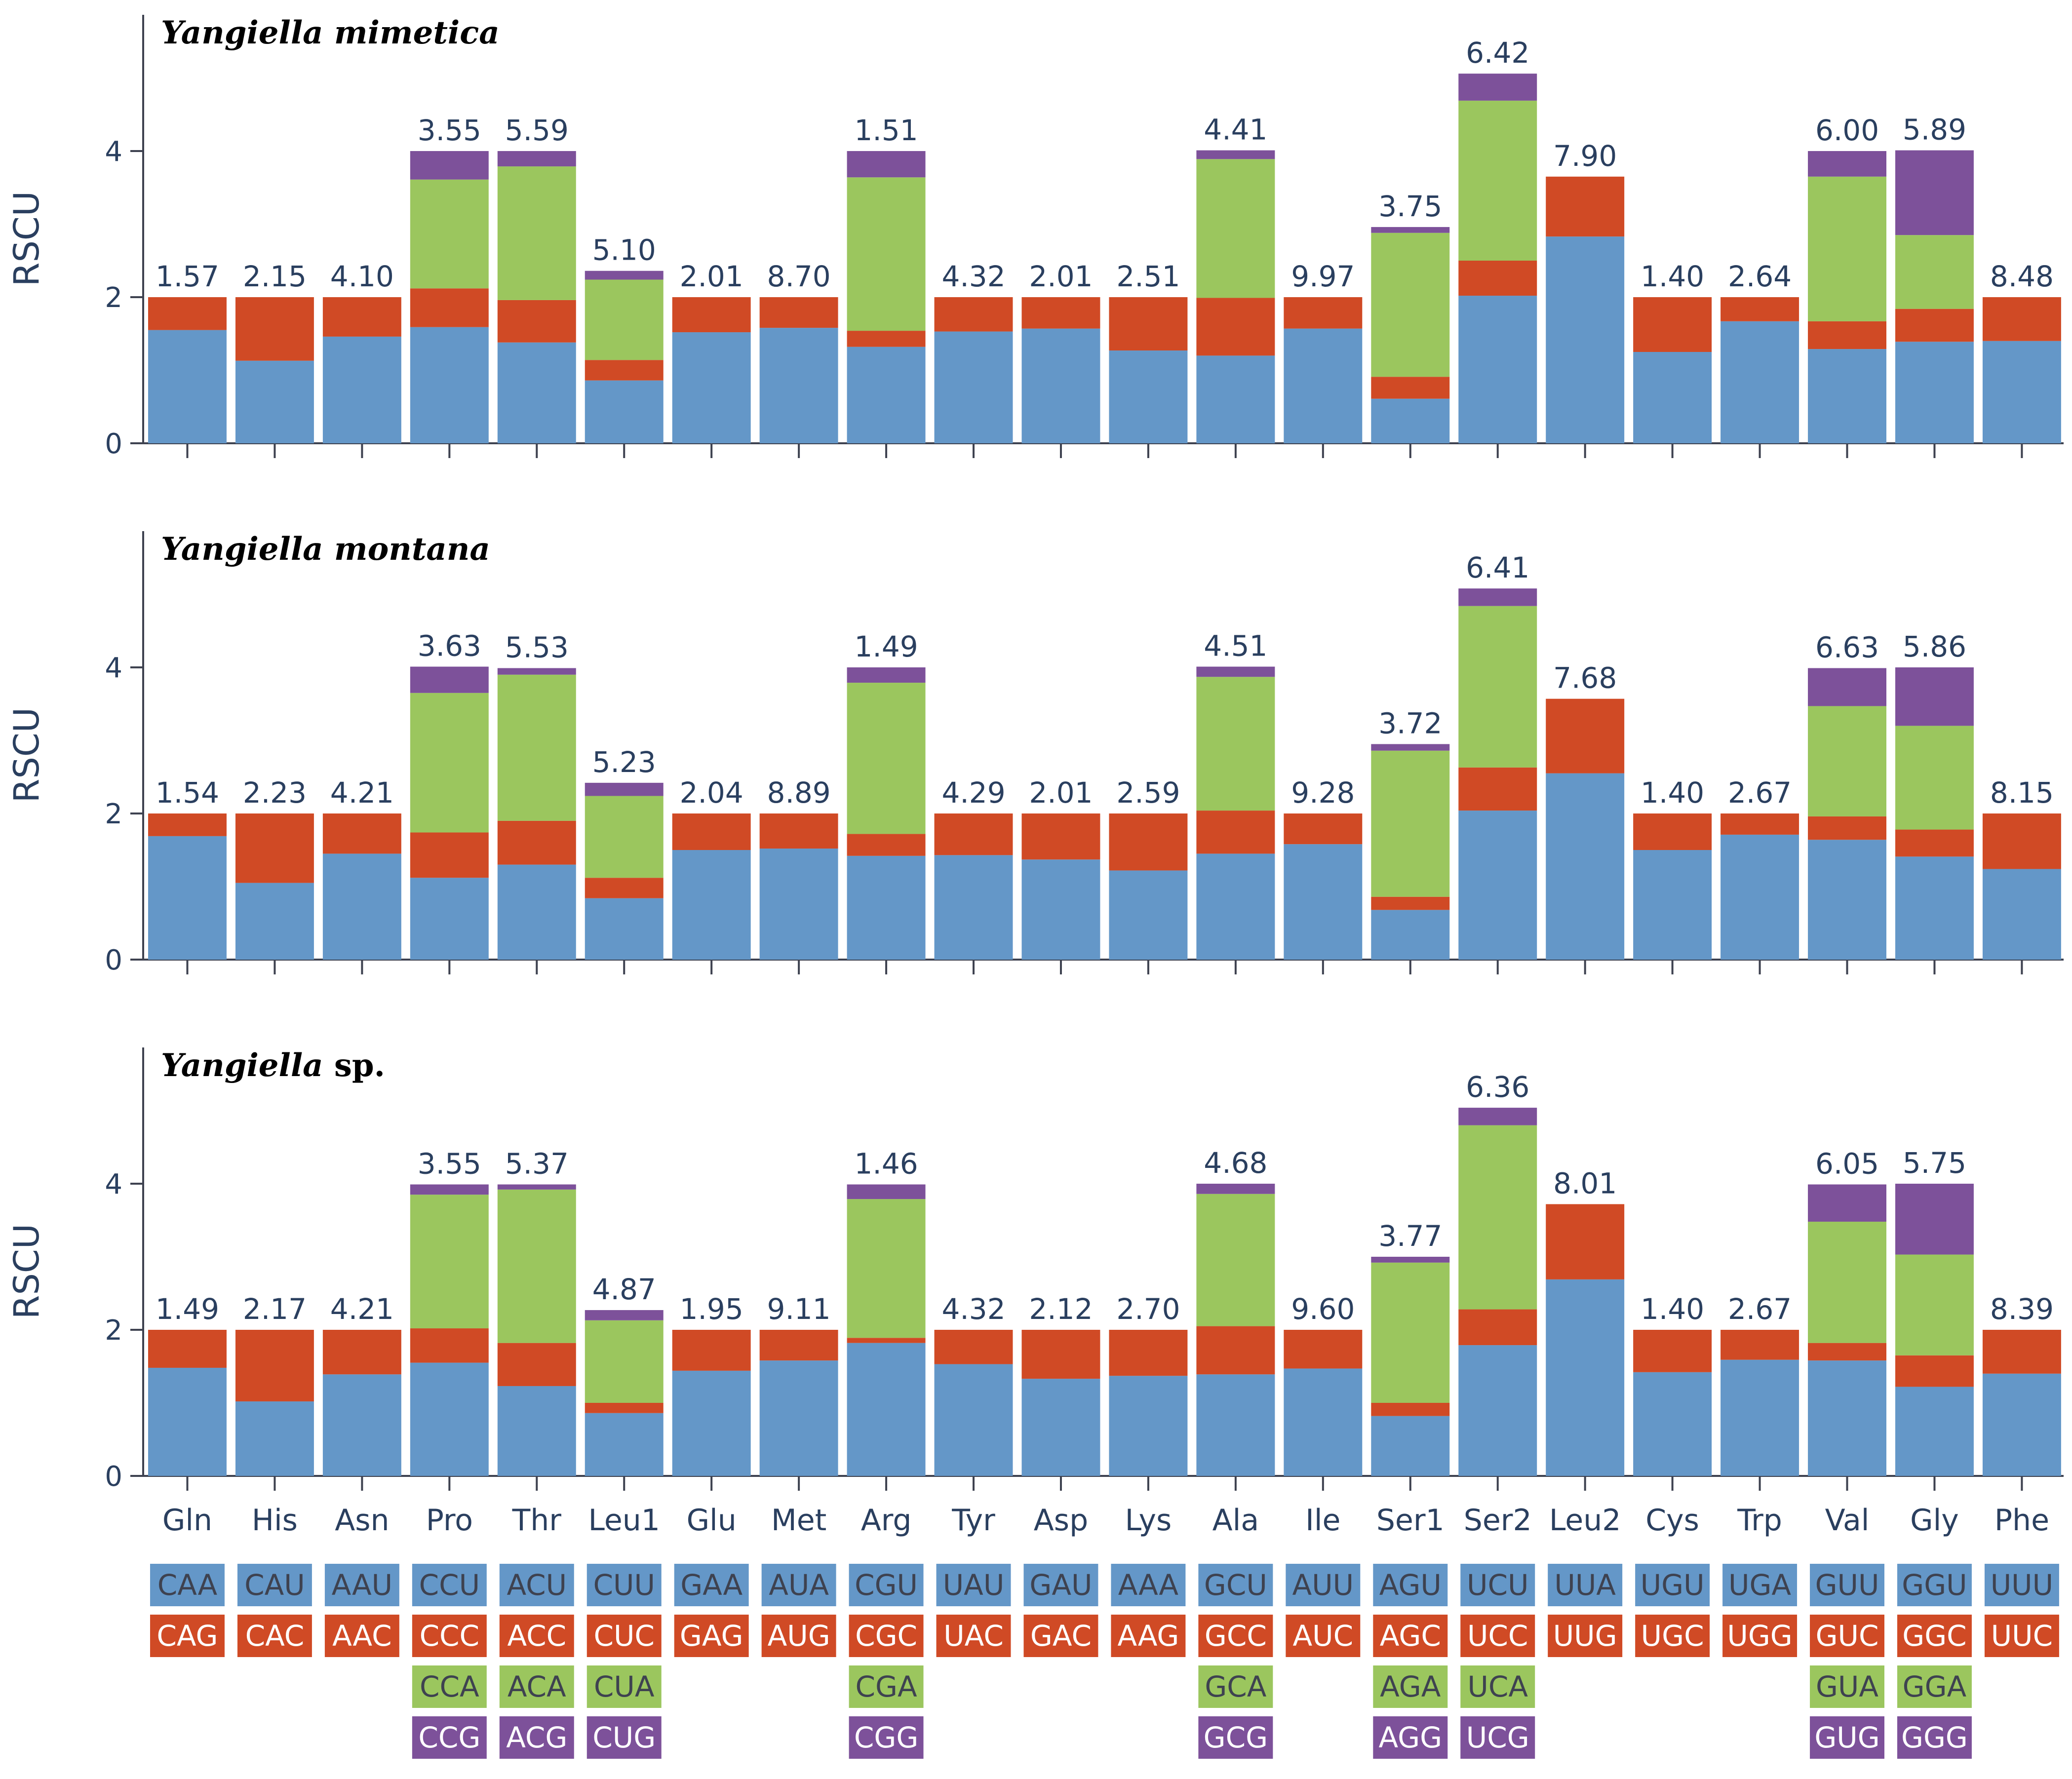 Image resolution: width=2072 pixels, height=1779 pixels. Describe the element at coordinates (1060, 1585) in the screenshot. I see `codon-label: GAU` at that location.